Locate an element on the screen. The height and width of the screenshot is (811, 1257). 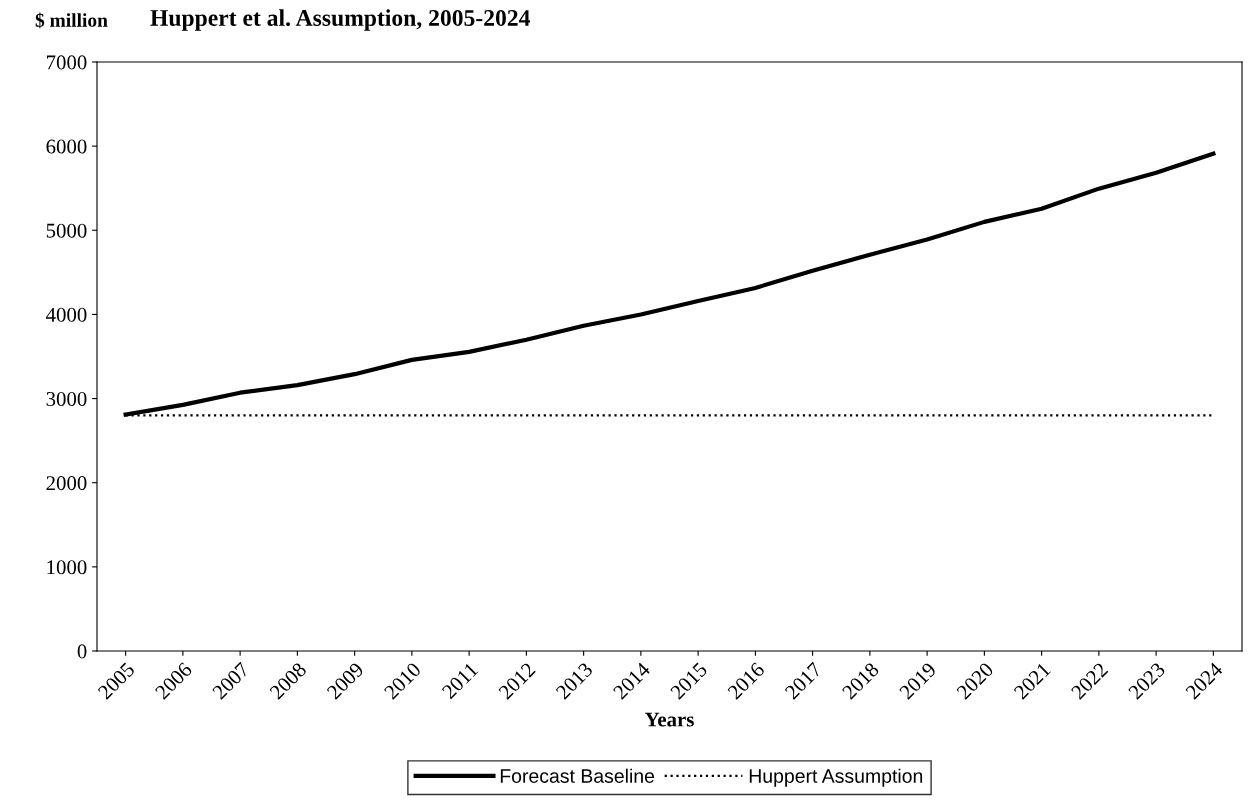
x-axis-title: Years is located at coordinates (669, 719).